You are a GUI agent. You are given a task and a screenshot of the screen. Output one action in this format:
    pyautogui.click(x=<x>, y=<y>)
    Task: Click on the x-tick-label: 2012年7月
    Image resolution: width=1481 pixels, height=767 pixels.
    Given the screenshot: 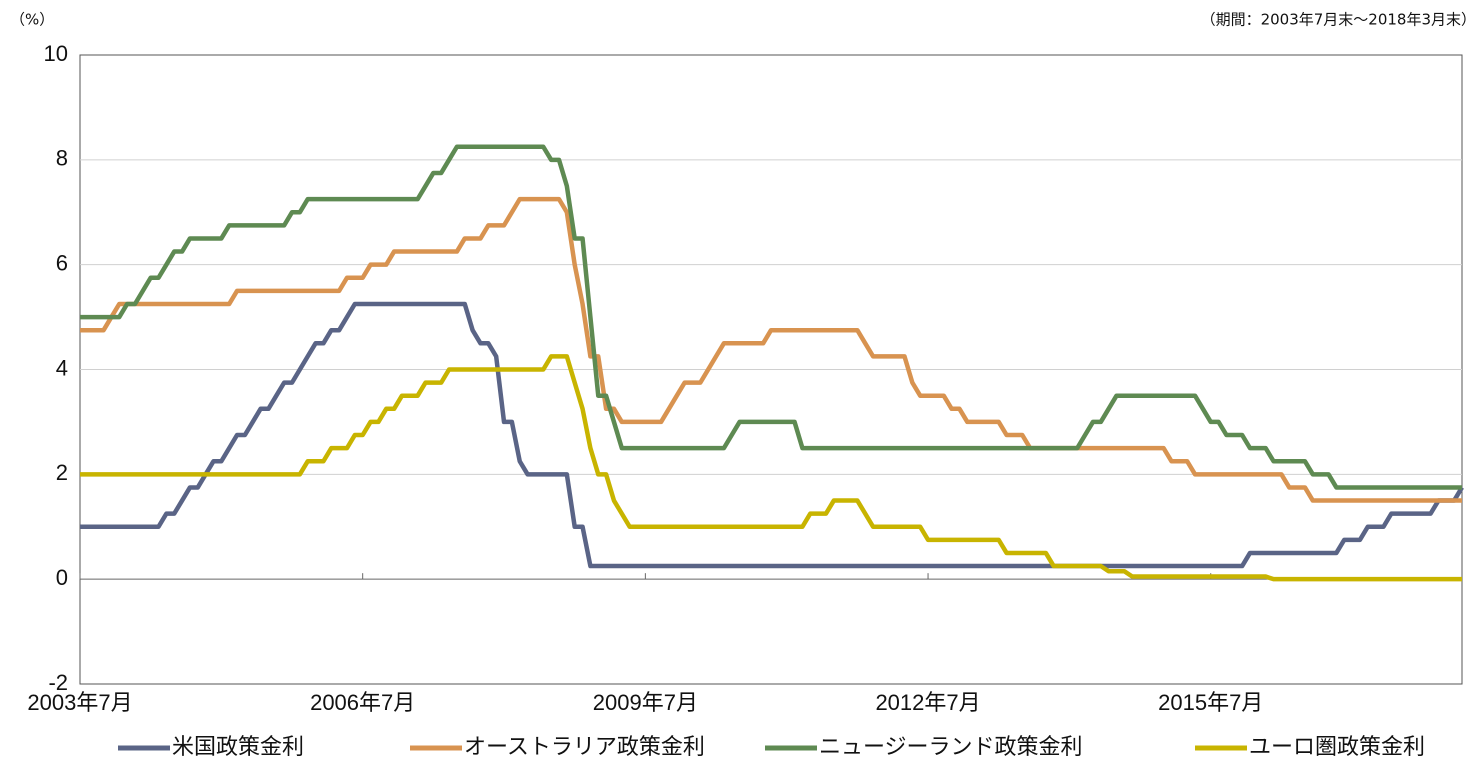 What is the action you would take?
    pyautogui.click(x=927, y=702)
    